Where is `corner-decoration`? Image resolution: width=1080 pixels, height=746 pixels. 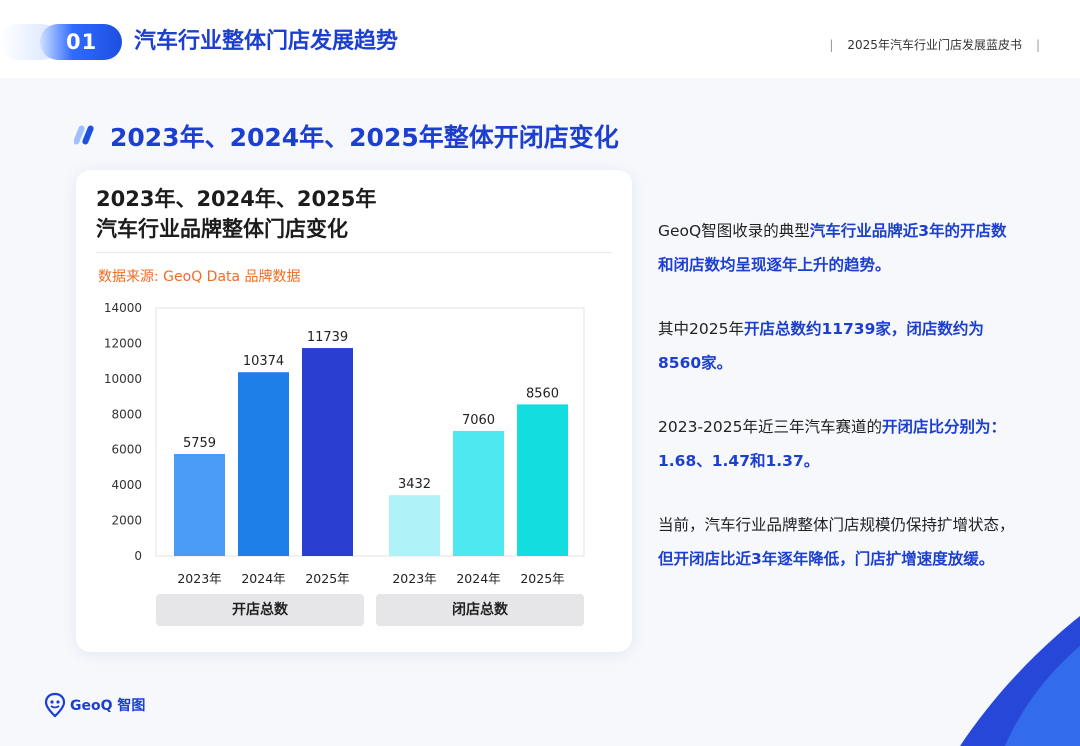
corner-decoration is located at coordinates (1020, 681).